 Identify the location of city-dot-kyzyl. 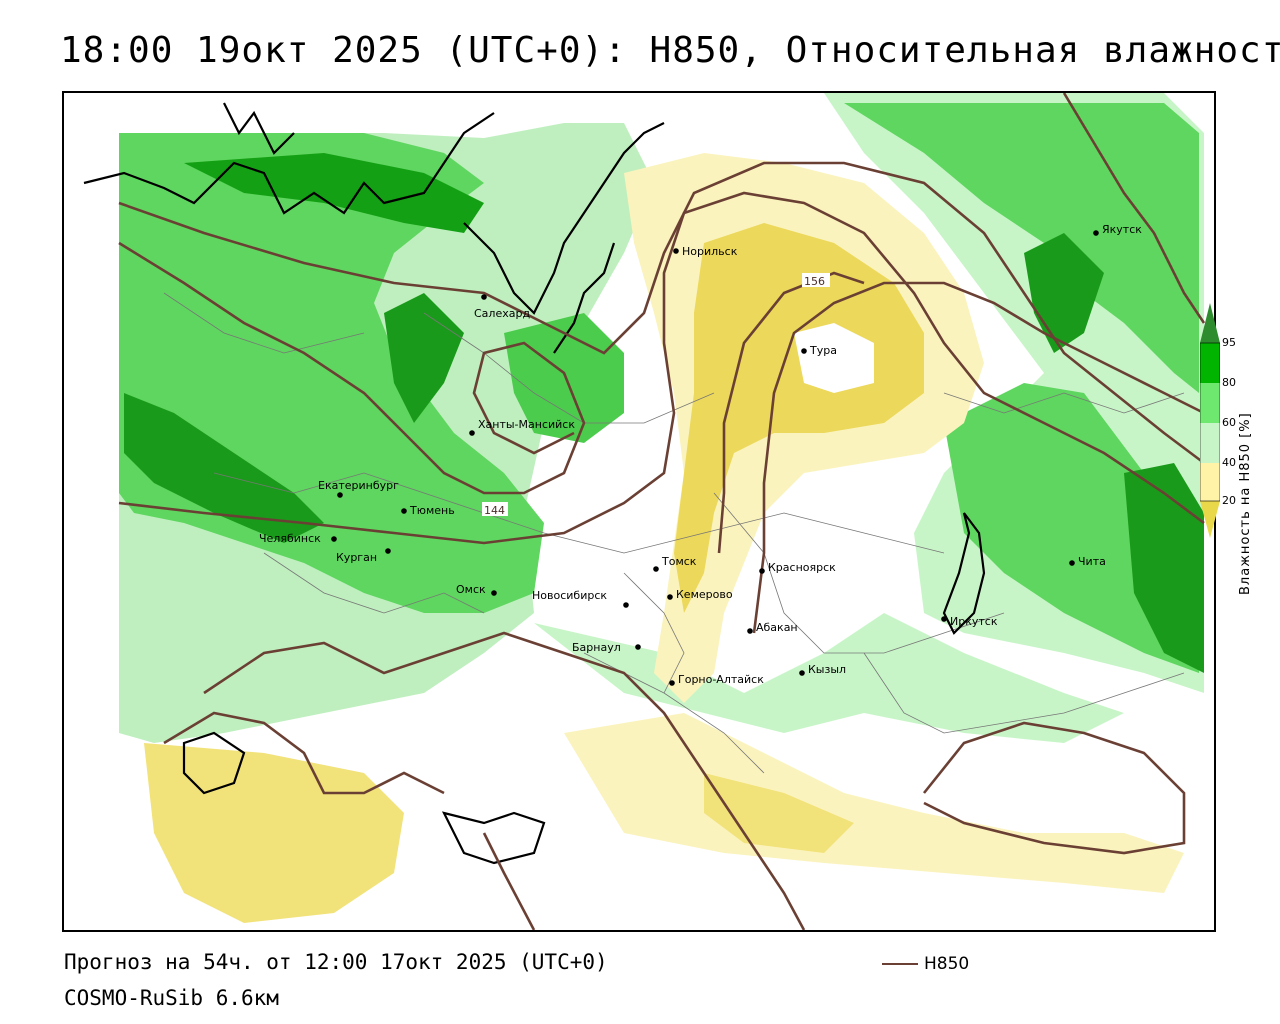
(802, 673).